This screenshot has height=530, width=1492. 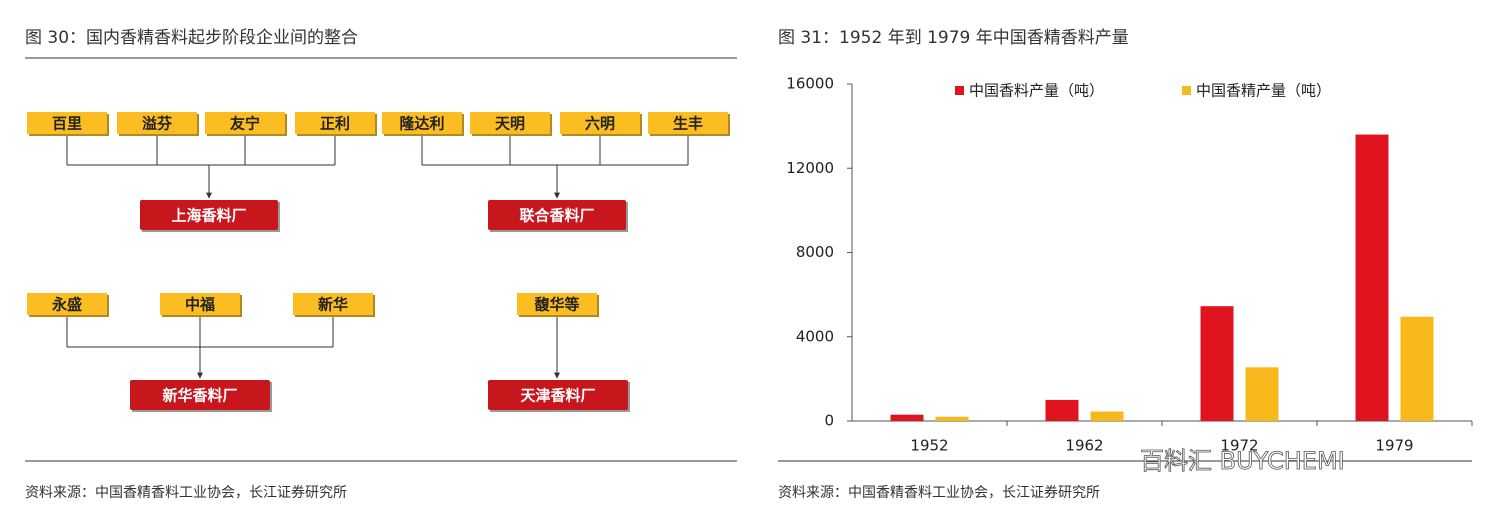 I want to click on source-label: 隆达利, so click(x=421, y=124).